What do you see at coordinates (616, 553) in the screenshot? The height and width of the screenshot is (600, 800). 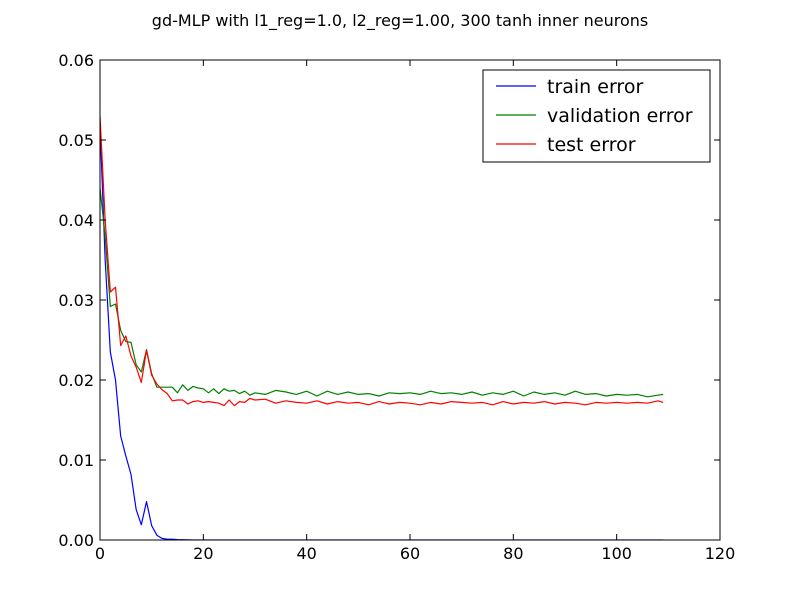 I see `x-tick-label: 100` at bounding box center [616, 553].